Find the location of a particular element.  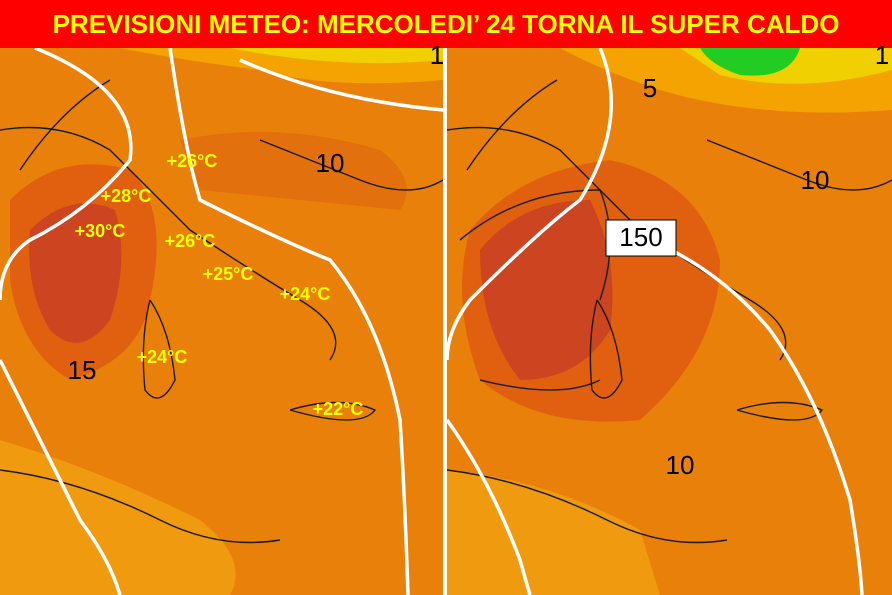

separator is located at coordinates (445, 321).